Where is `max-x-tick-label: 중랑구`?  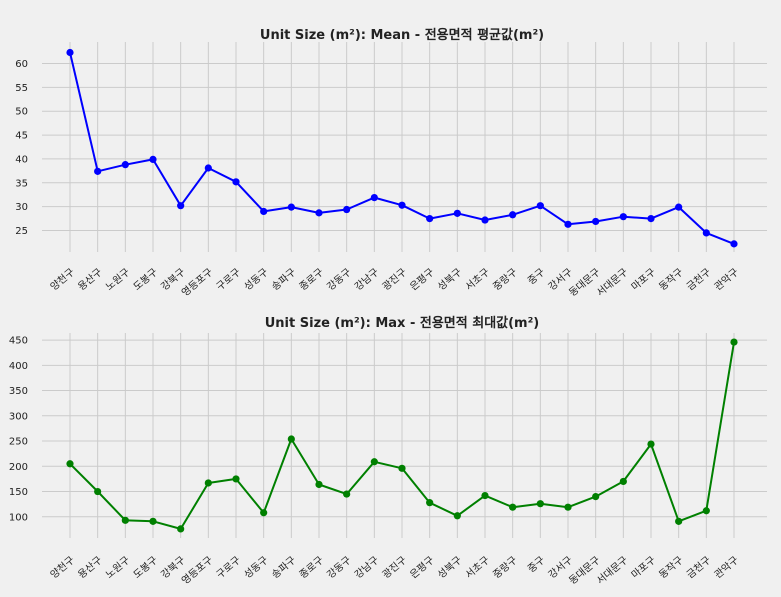 max-x-tick-label: 중랑구 is located at coordinates (505, 567).